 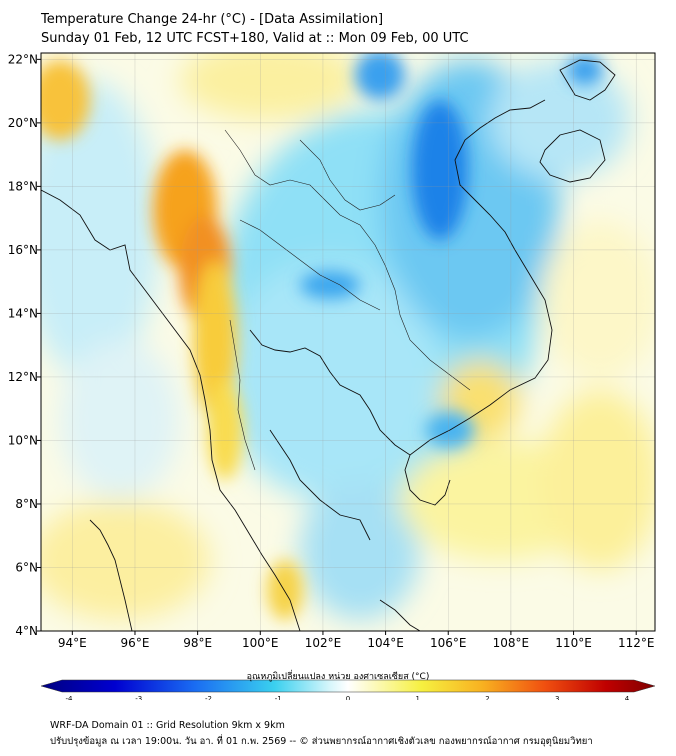 What do you see at coordinates (23, 186) in the screenshot?
I see `lat-label: 18°N` at bounding box center [23, 186].